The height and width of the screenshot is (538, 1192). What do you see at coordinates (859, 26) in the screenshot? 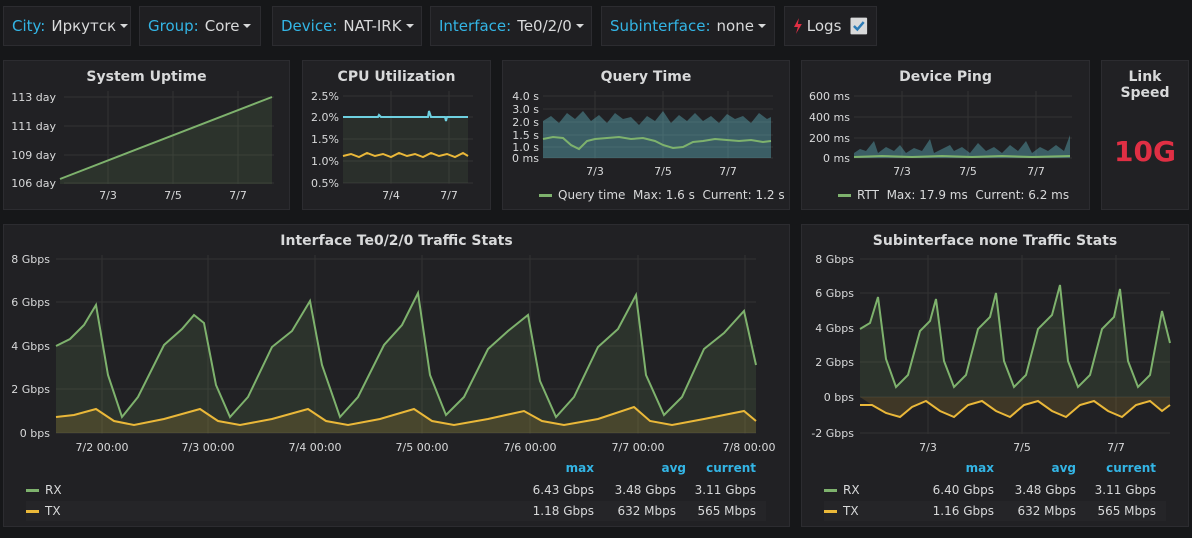
I see `checkbox-checked-icon` at bounding box center [859, 26].